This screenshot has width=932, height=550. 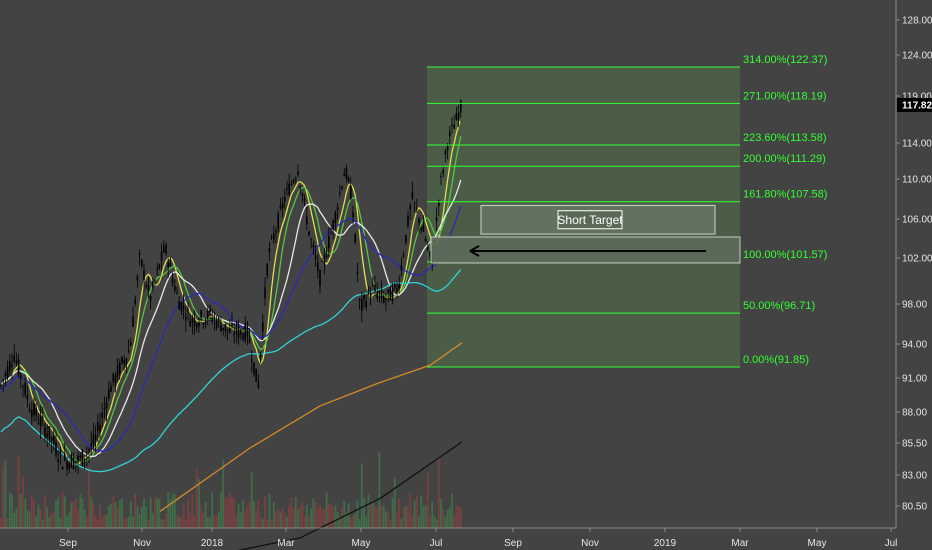 What do you see at coordinates (917, 56) in the screenshot?
I see `price-tick-label: 124.00` at bounding box center [917, 56].